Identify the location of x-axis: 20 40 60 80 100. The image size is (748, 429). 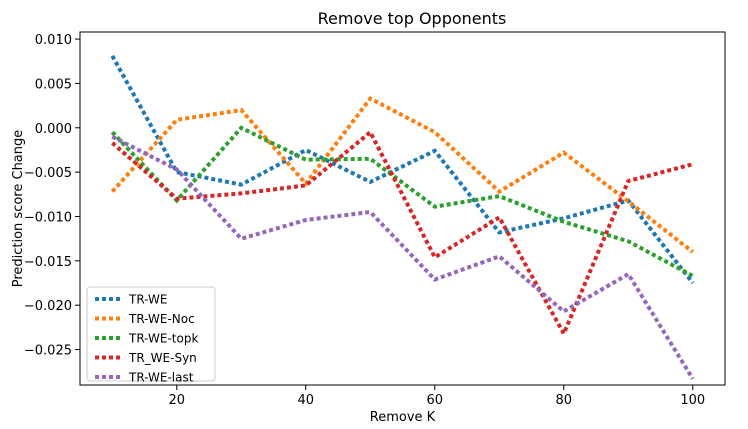
(436, 396).